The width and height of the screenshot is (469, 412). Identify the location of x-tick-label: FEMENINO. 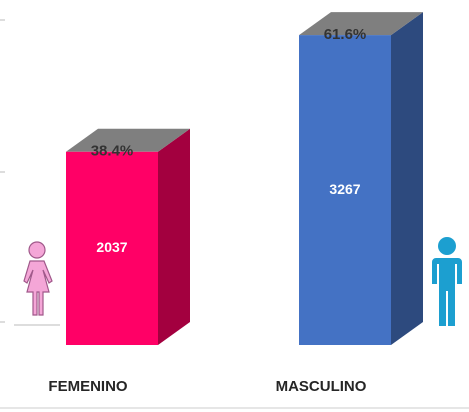
(88, 386).